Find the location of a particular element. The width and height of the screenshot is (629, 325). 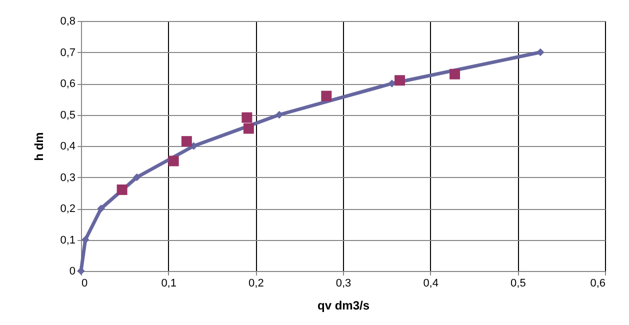

y-tick-label: 0,2 is located at coordinates (68, 209).